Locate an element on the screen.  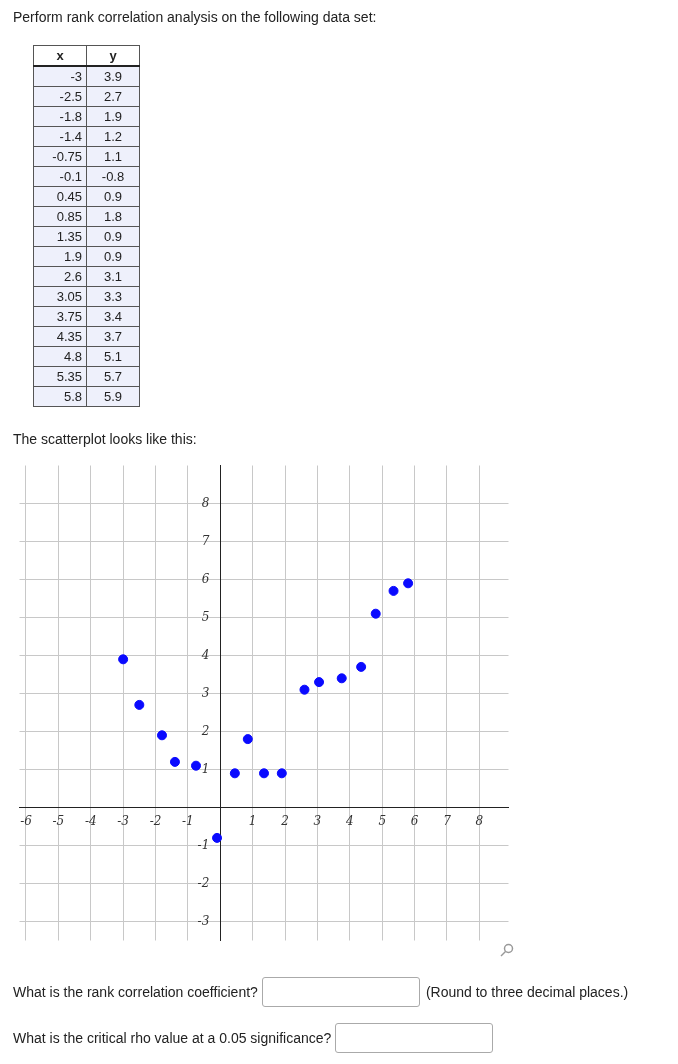
text: -2.5 is located at coordinates (60, 96).